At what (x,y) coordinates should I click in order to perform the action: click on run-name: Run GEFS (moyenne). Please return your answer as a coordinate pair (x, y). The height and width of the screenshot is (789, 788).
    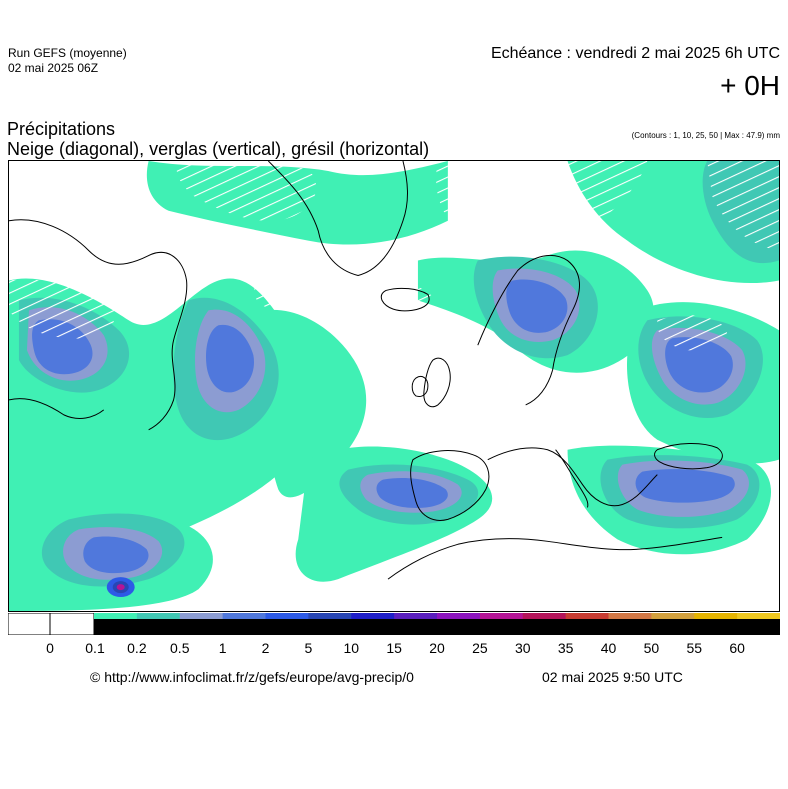
    Looking at the image, I should click on (67, 53).